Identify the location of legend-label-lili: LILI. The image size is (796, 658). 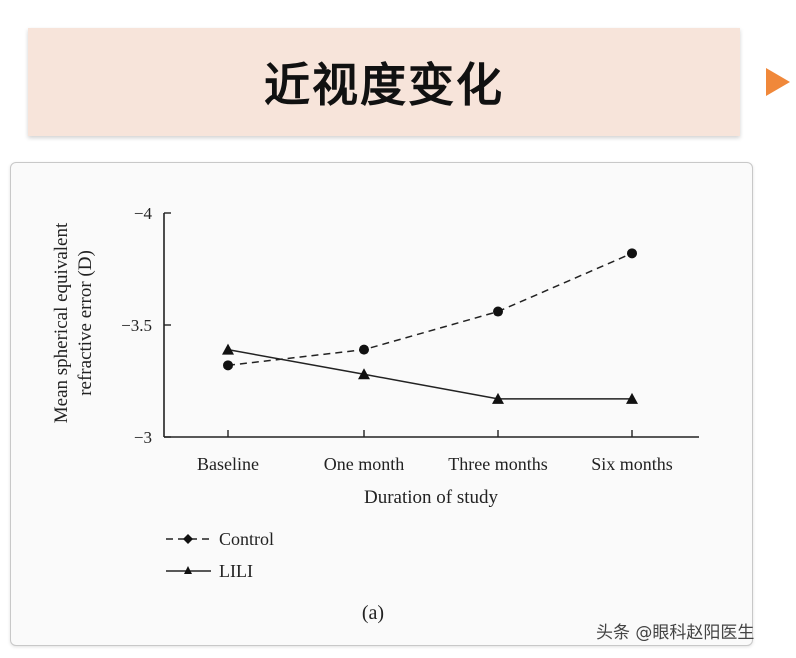
(236, 571).